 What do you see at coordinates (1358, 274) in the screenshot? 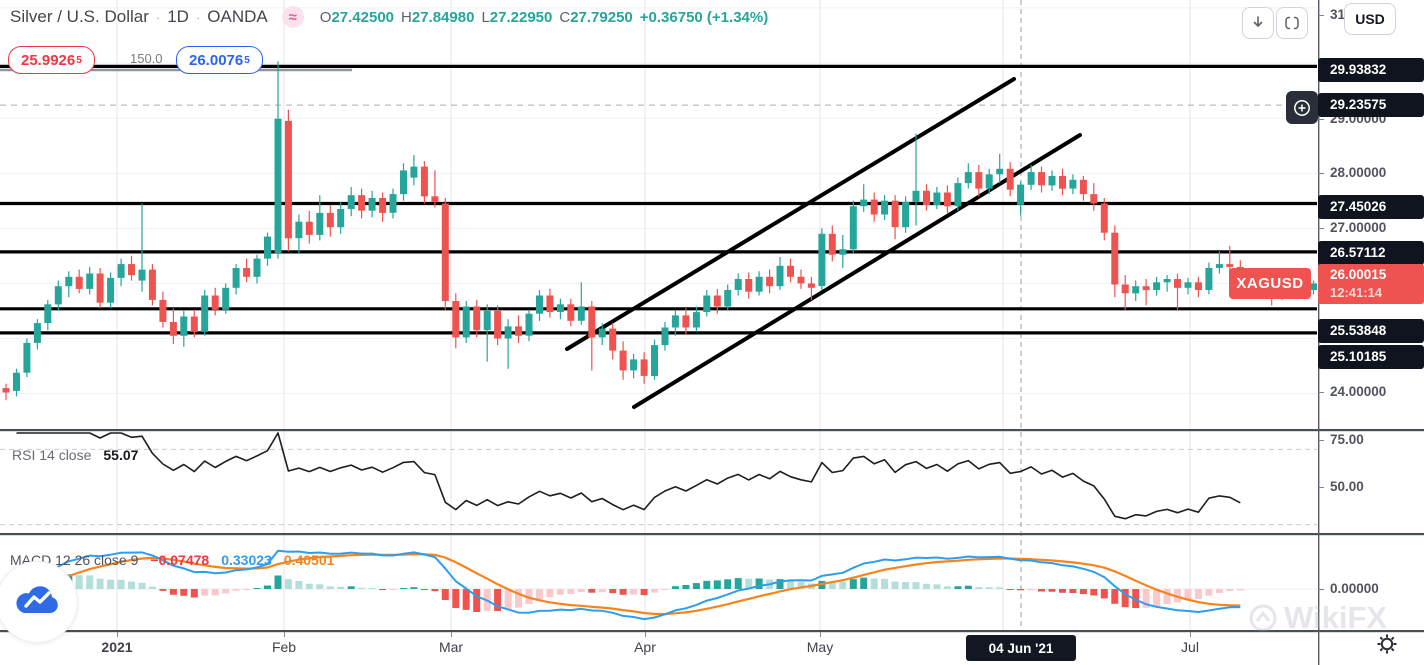
I see `current-price-value: 26.00015` at bounding box center [1358, 274].